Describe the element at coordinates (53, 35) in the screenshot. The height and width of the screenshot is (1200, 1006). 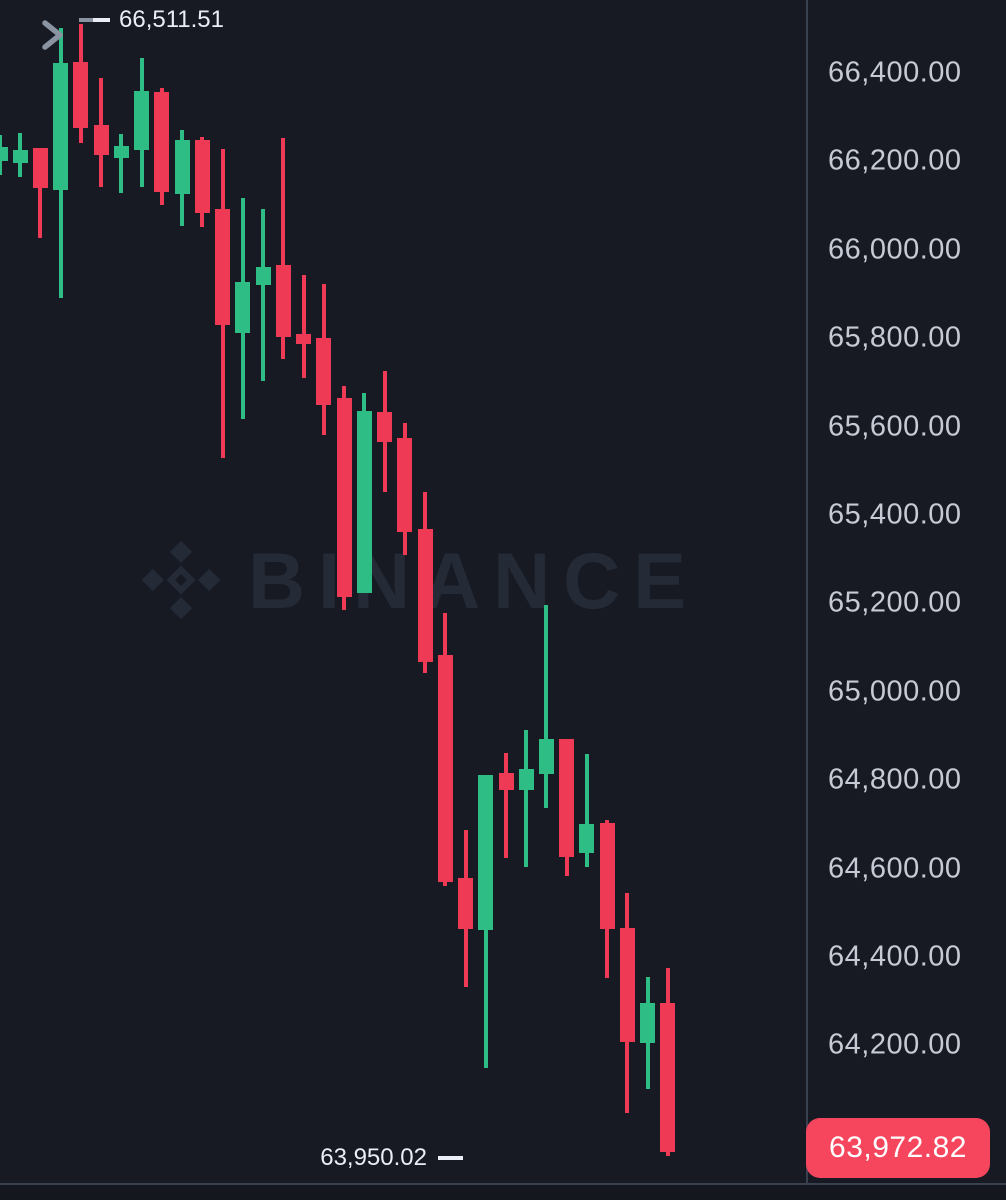
I see `collapse-chevron-icon` at that location.